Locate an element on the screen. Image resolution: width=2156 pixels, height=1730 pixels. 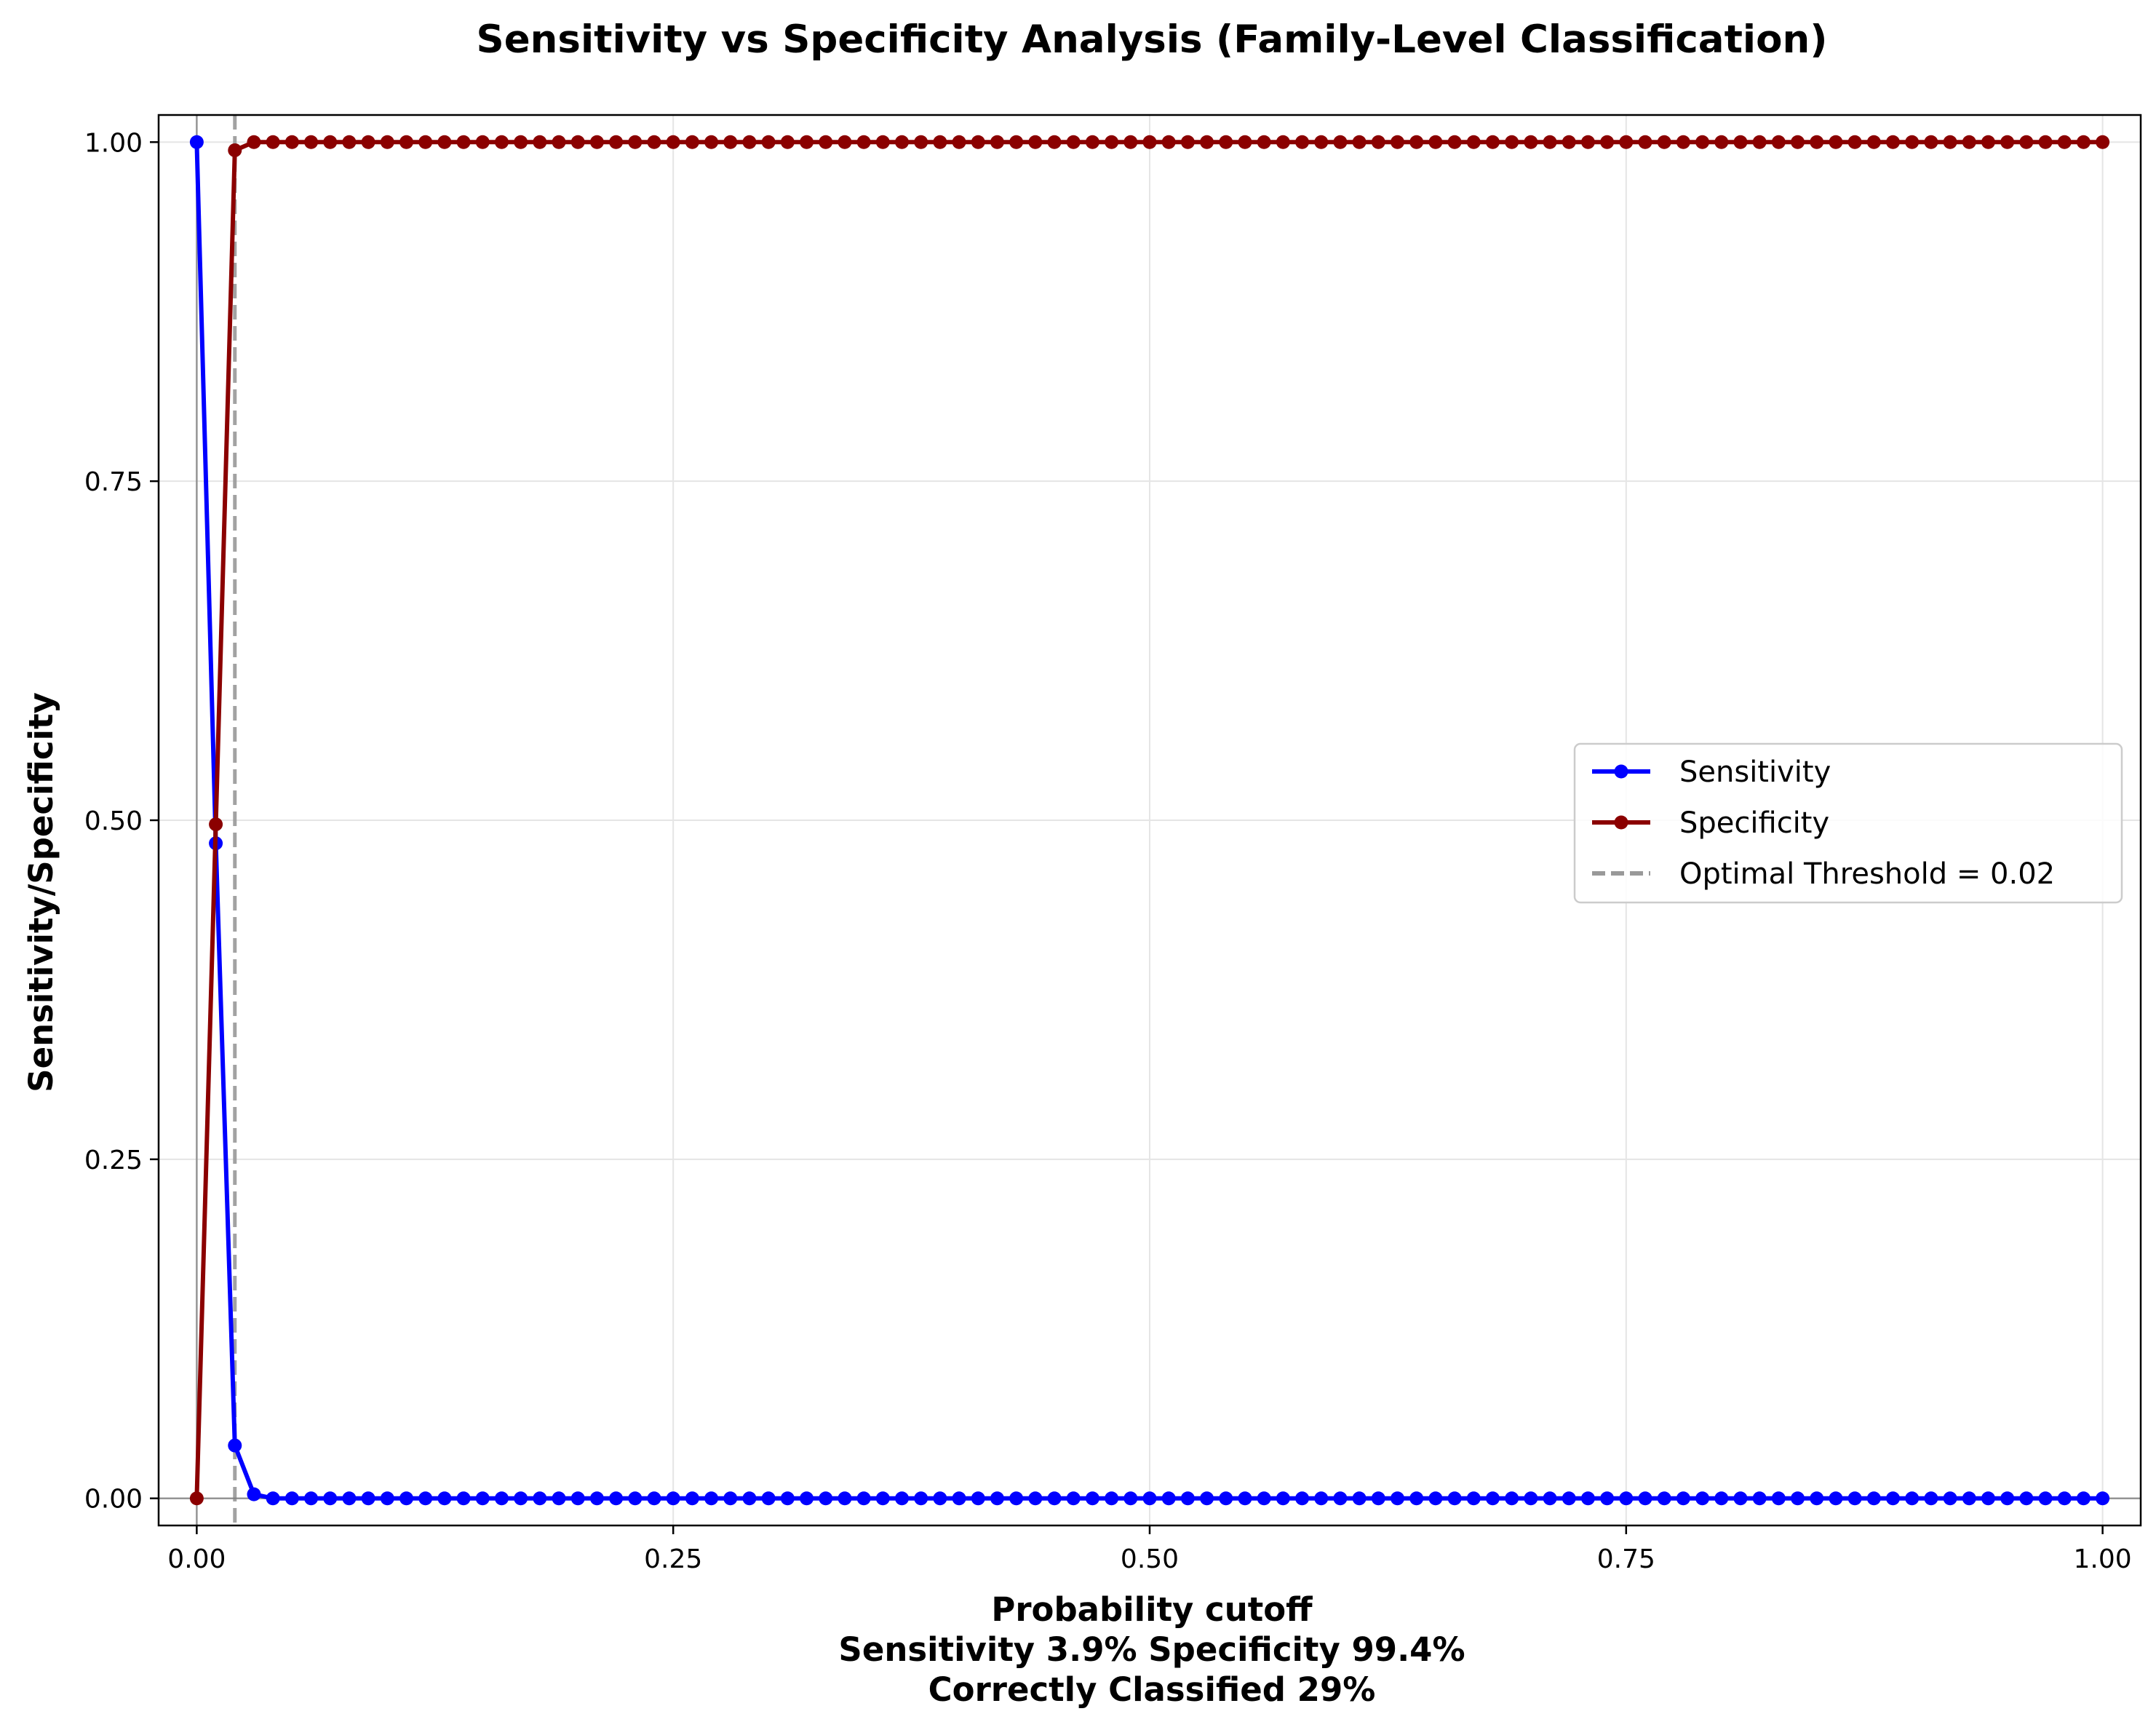
x-tick-label: 0.75 is located at coordinates (1626, 1559).